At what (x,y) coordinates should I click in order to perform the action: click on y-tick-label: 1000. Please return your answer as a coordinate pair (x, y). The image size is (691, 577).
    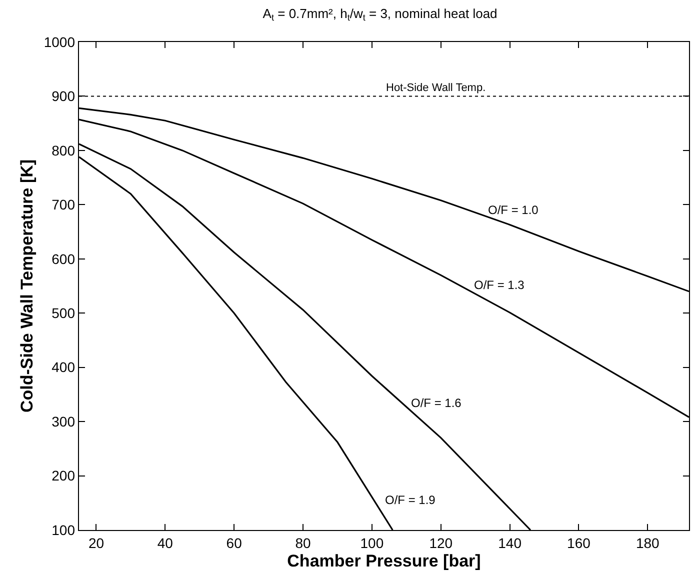
    Looking at the image, I should click on (60, 42).